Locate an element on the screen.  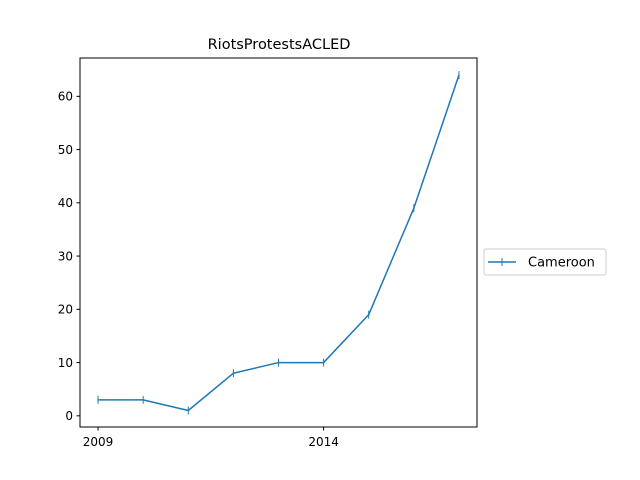
y-tick-label: 0 is located at coordinates (69, 416).